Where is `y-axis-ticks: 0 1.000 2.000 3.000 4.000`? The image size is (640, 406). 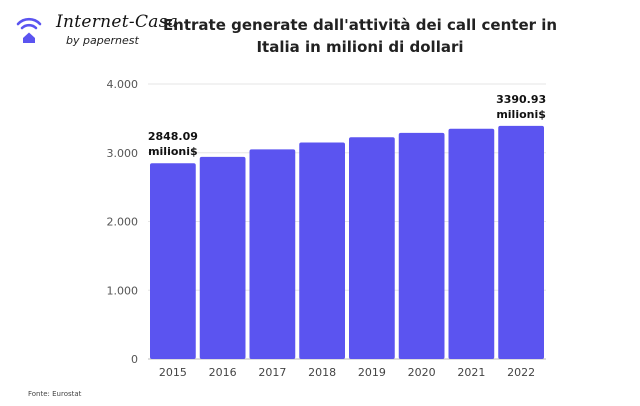 y-axis-ticks: 0 1.000 2.000 3.000 4.000 is located at coordinates (123, 222).